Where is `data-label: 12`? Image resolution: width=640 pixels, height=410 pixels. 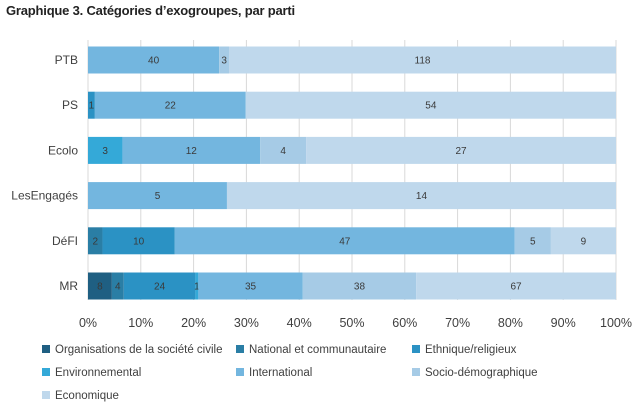 data-label: 12 is located at coordinates (192, 151).